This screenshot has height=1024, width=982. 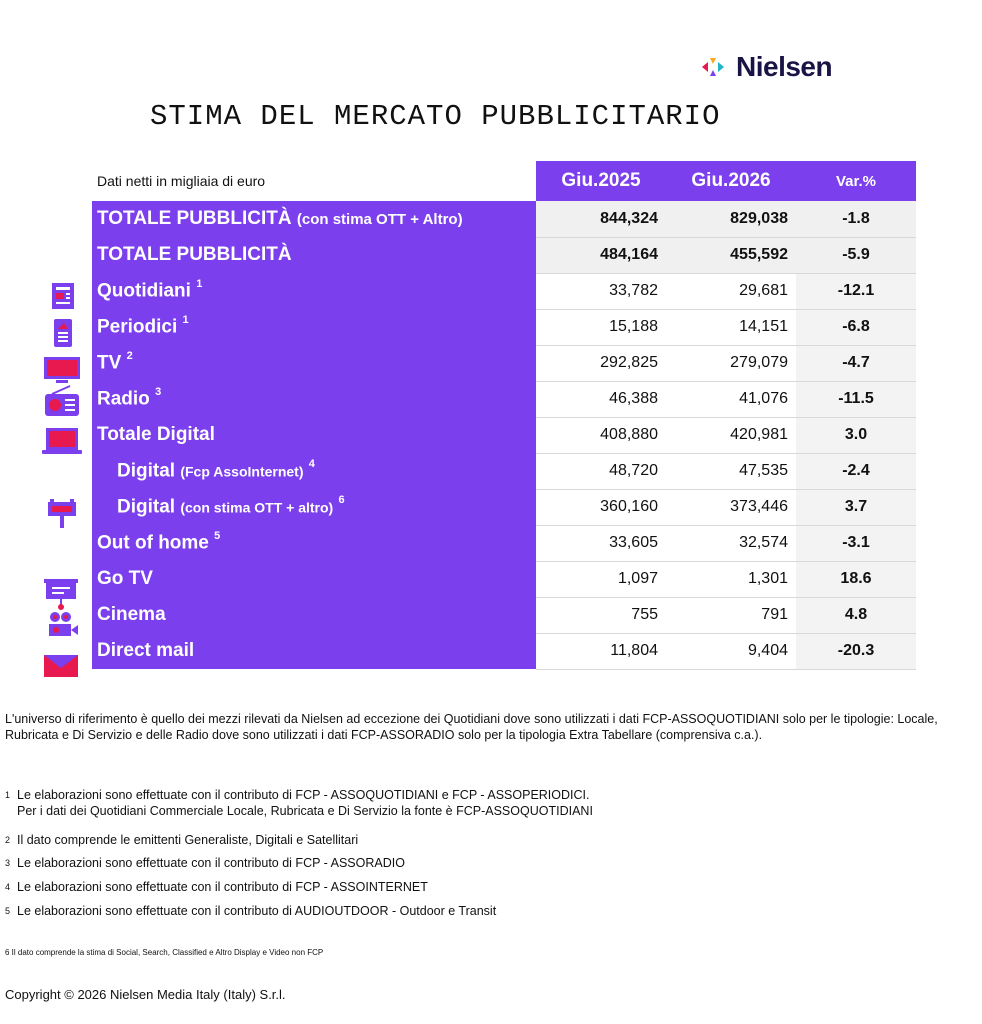 I want to click on value-var: -6.8, so click(x=856, y=327).